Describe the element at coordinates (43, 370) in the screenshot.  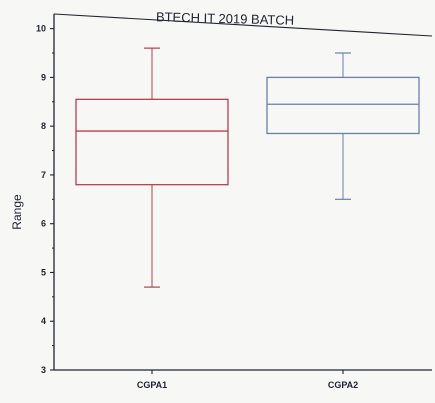
I see `y-tick-label: 3` at that location.